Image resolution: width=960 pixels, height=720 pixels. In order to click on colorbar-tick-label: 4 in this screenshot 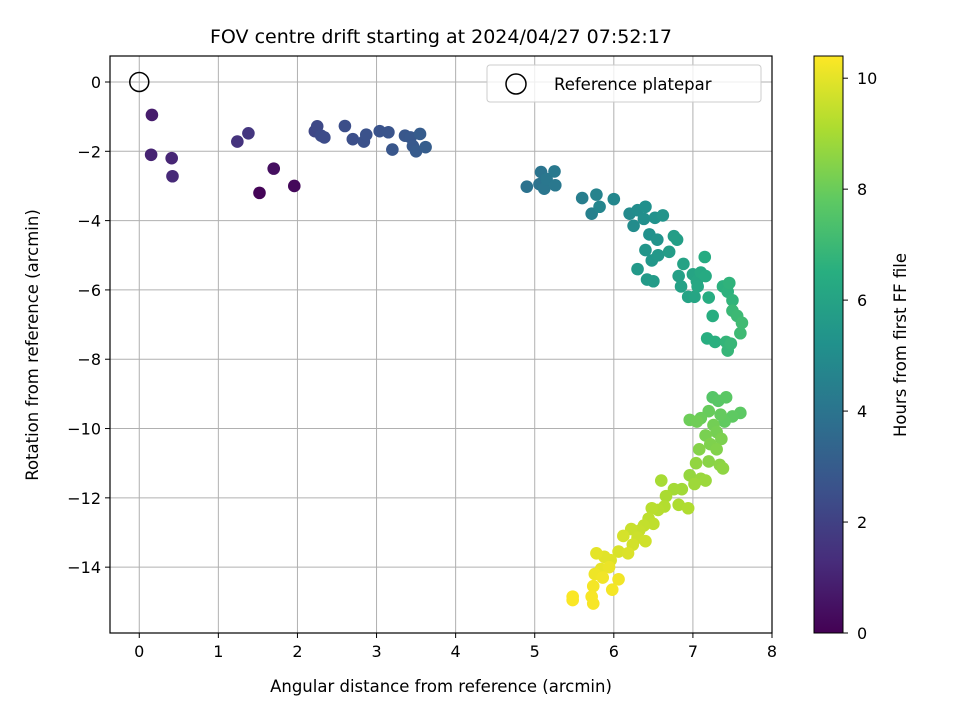, I will do `click(862, 411)`.